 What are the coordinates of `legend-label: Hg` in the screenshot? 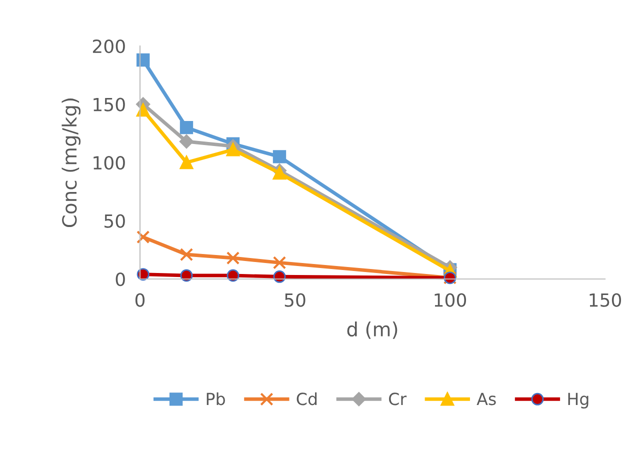 It's located at (578, 400).